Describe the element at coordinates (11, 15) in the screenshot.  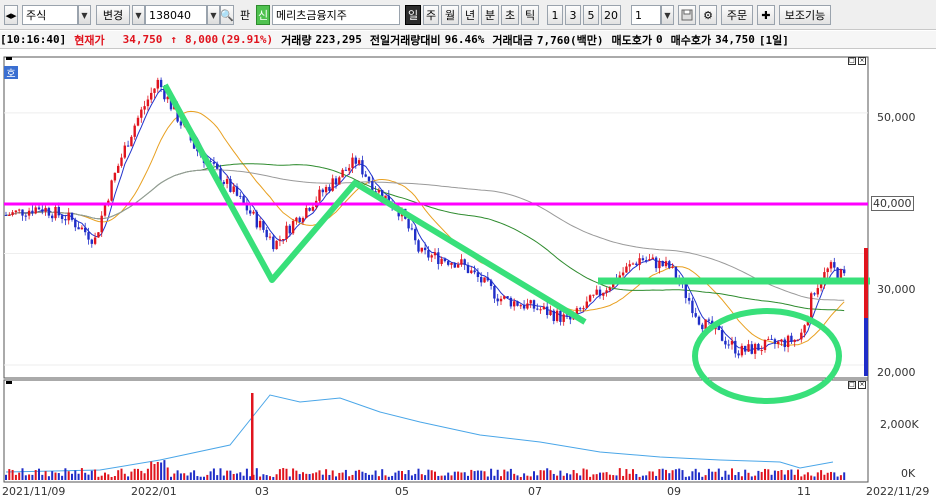
I see `arrows-icon: ◂▸` at that location.